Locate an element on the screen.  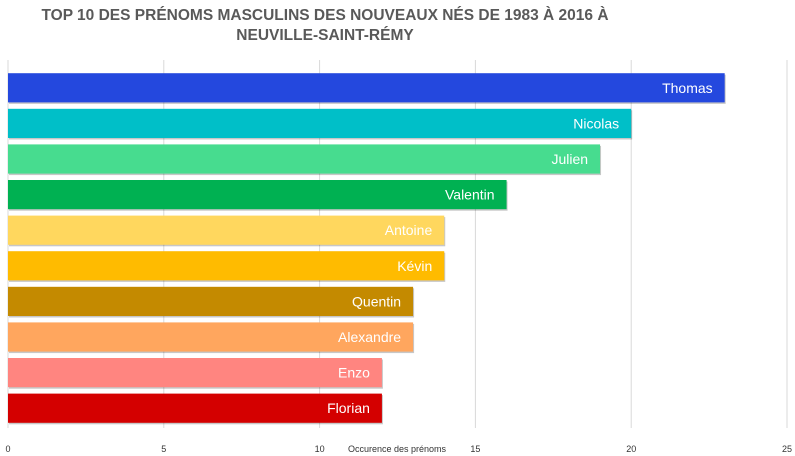
x-axis-label: Occurence des prénoms is located at coordinates (397, 449).